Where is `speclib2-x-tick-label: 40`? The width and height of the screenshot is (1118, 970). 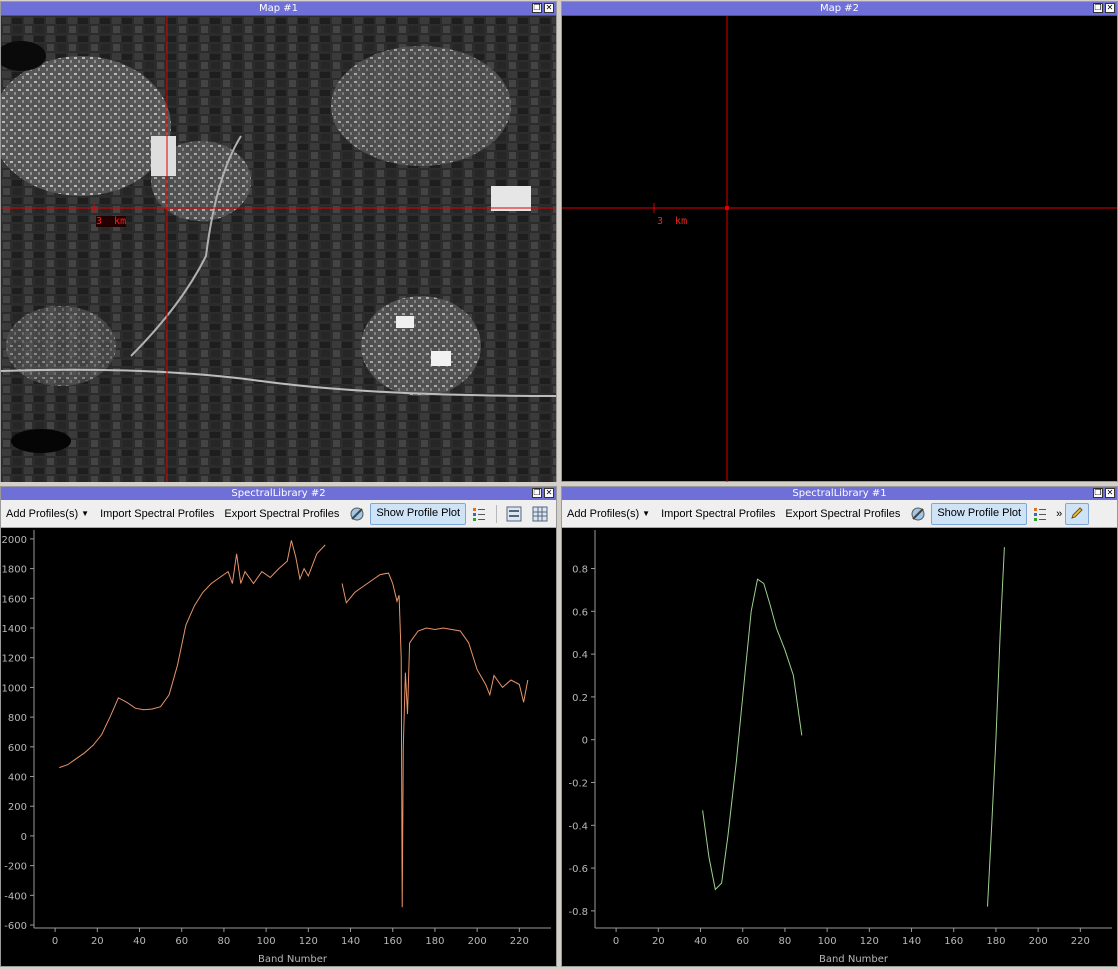 speclib2-x-tick-label: 40 is located at coordinates (139, 941).